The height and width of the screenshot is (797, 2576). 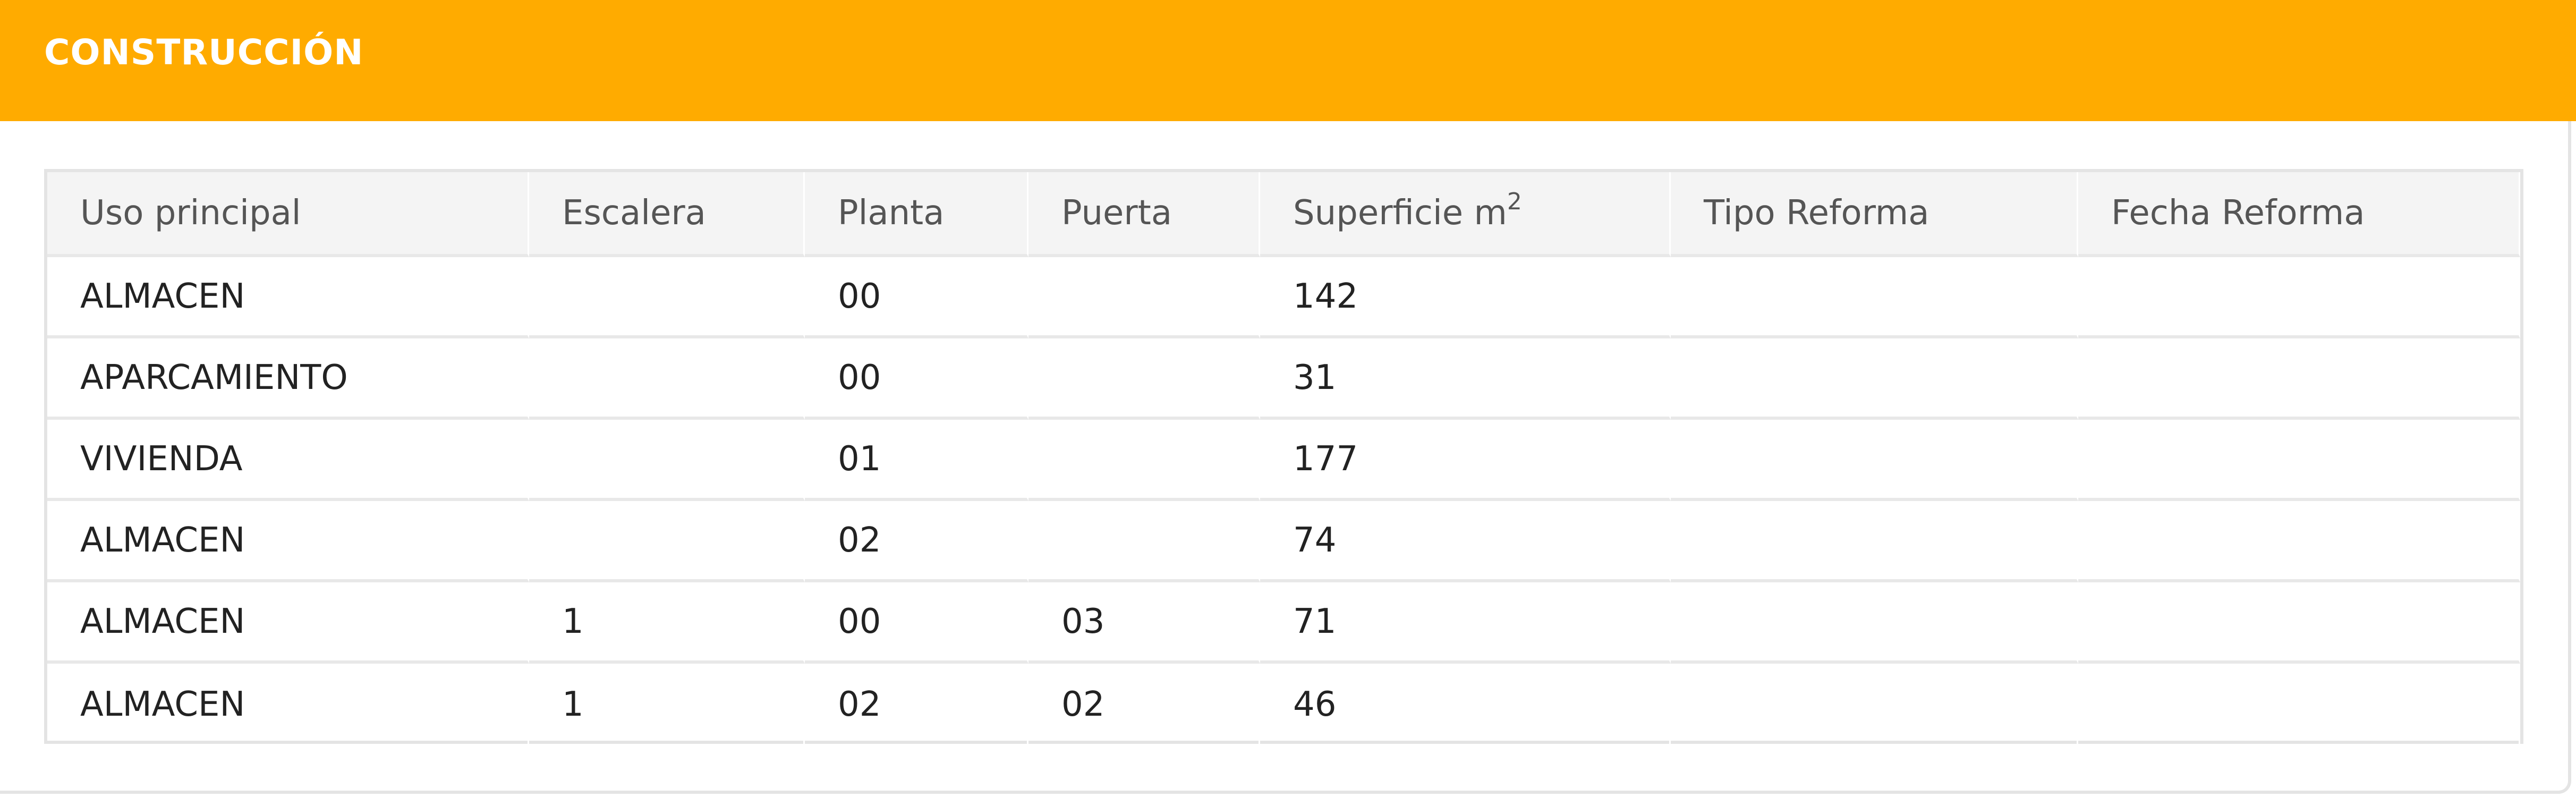 What do you see at coordinates (1400, 213) in the screenshot?
I see `superficie-label: Superficie m` at bounding box center [1400, 213].